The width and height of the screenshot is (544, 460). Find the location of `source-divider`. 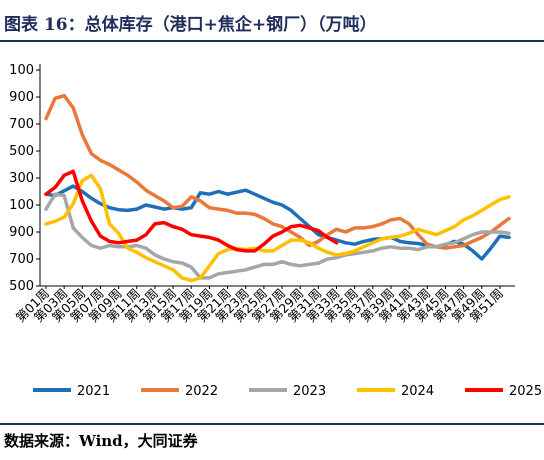

source-divider is located at coordinates (272, 424).